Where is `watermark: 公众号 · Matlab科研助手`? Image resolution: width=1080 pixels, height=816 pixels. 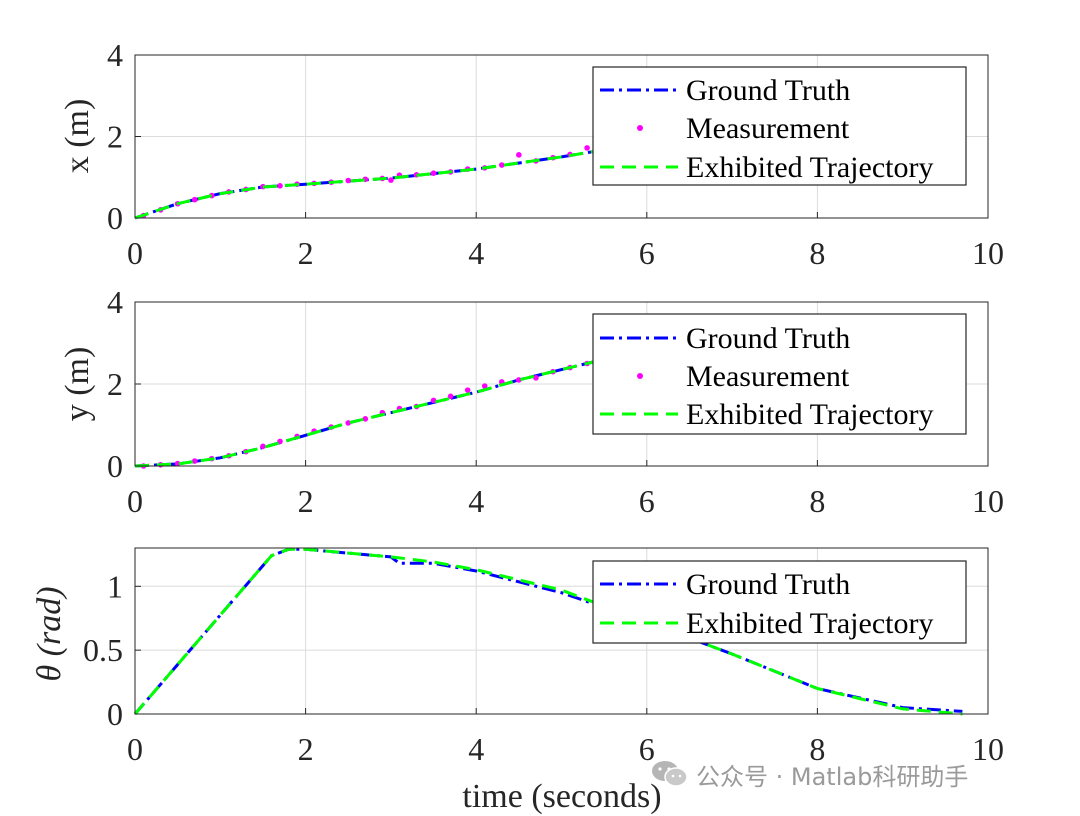 watermark: 公众号 · Matlab科研助手 is located at coordinates (809, 774).